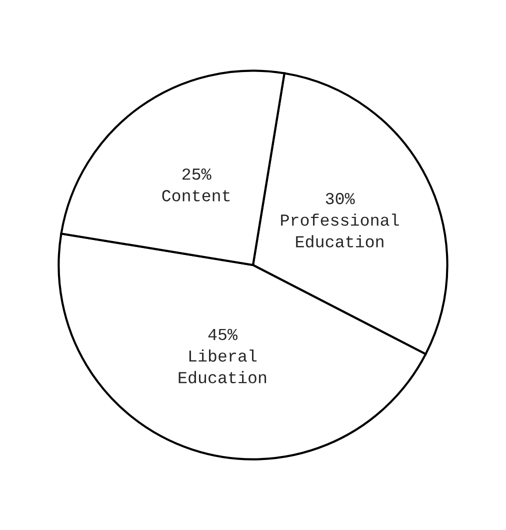 This screenshot has width=506, height=530. Describe the element at coordinates (340, 231) in the screenshot. I see `slice-label: Professional Education` at that location.